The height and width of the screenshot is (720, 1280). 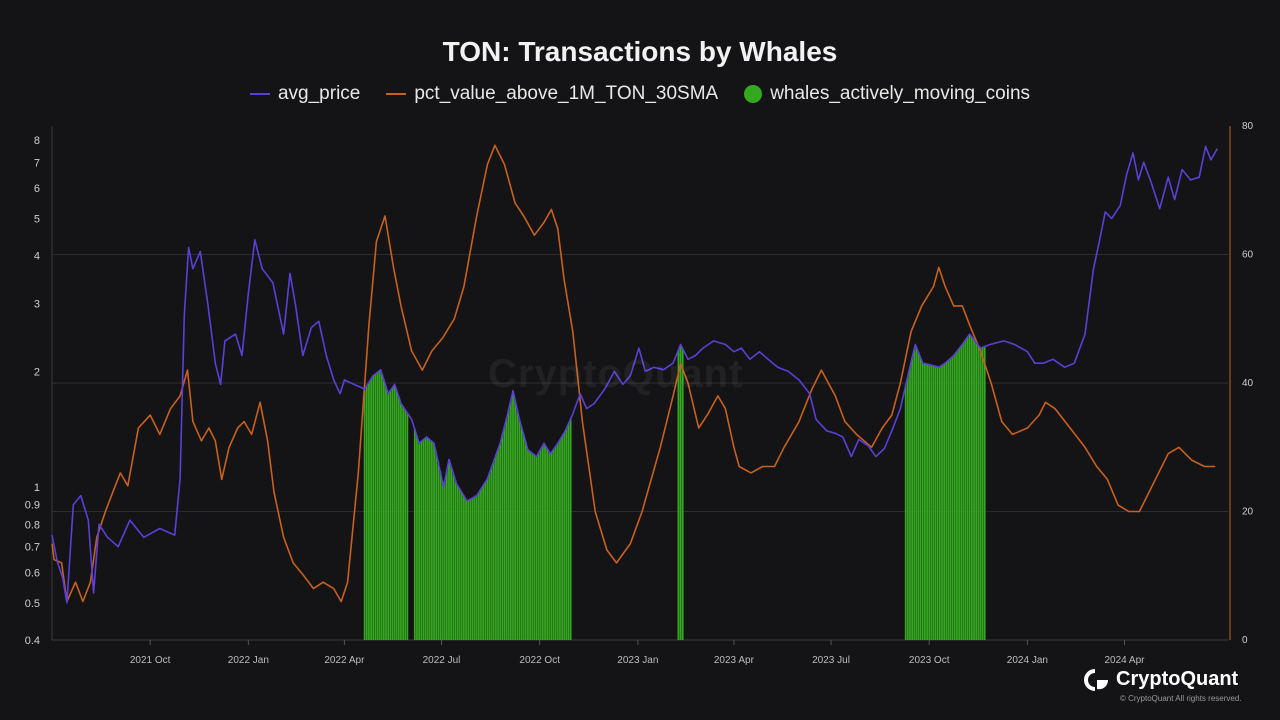 What do you see at coordinates (32, 525) in the screenshot?
I see `y-left-tick-label: 0.8` at bounding box center [32, 525].